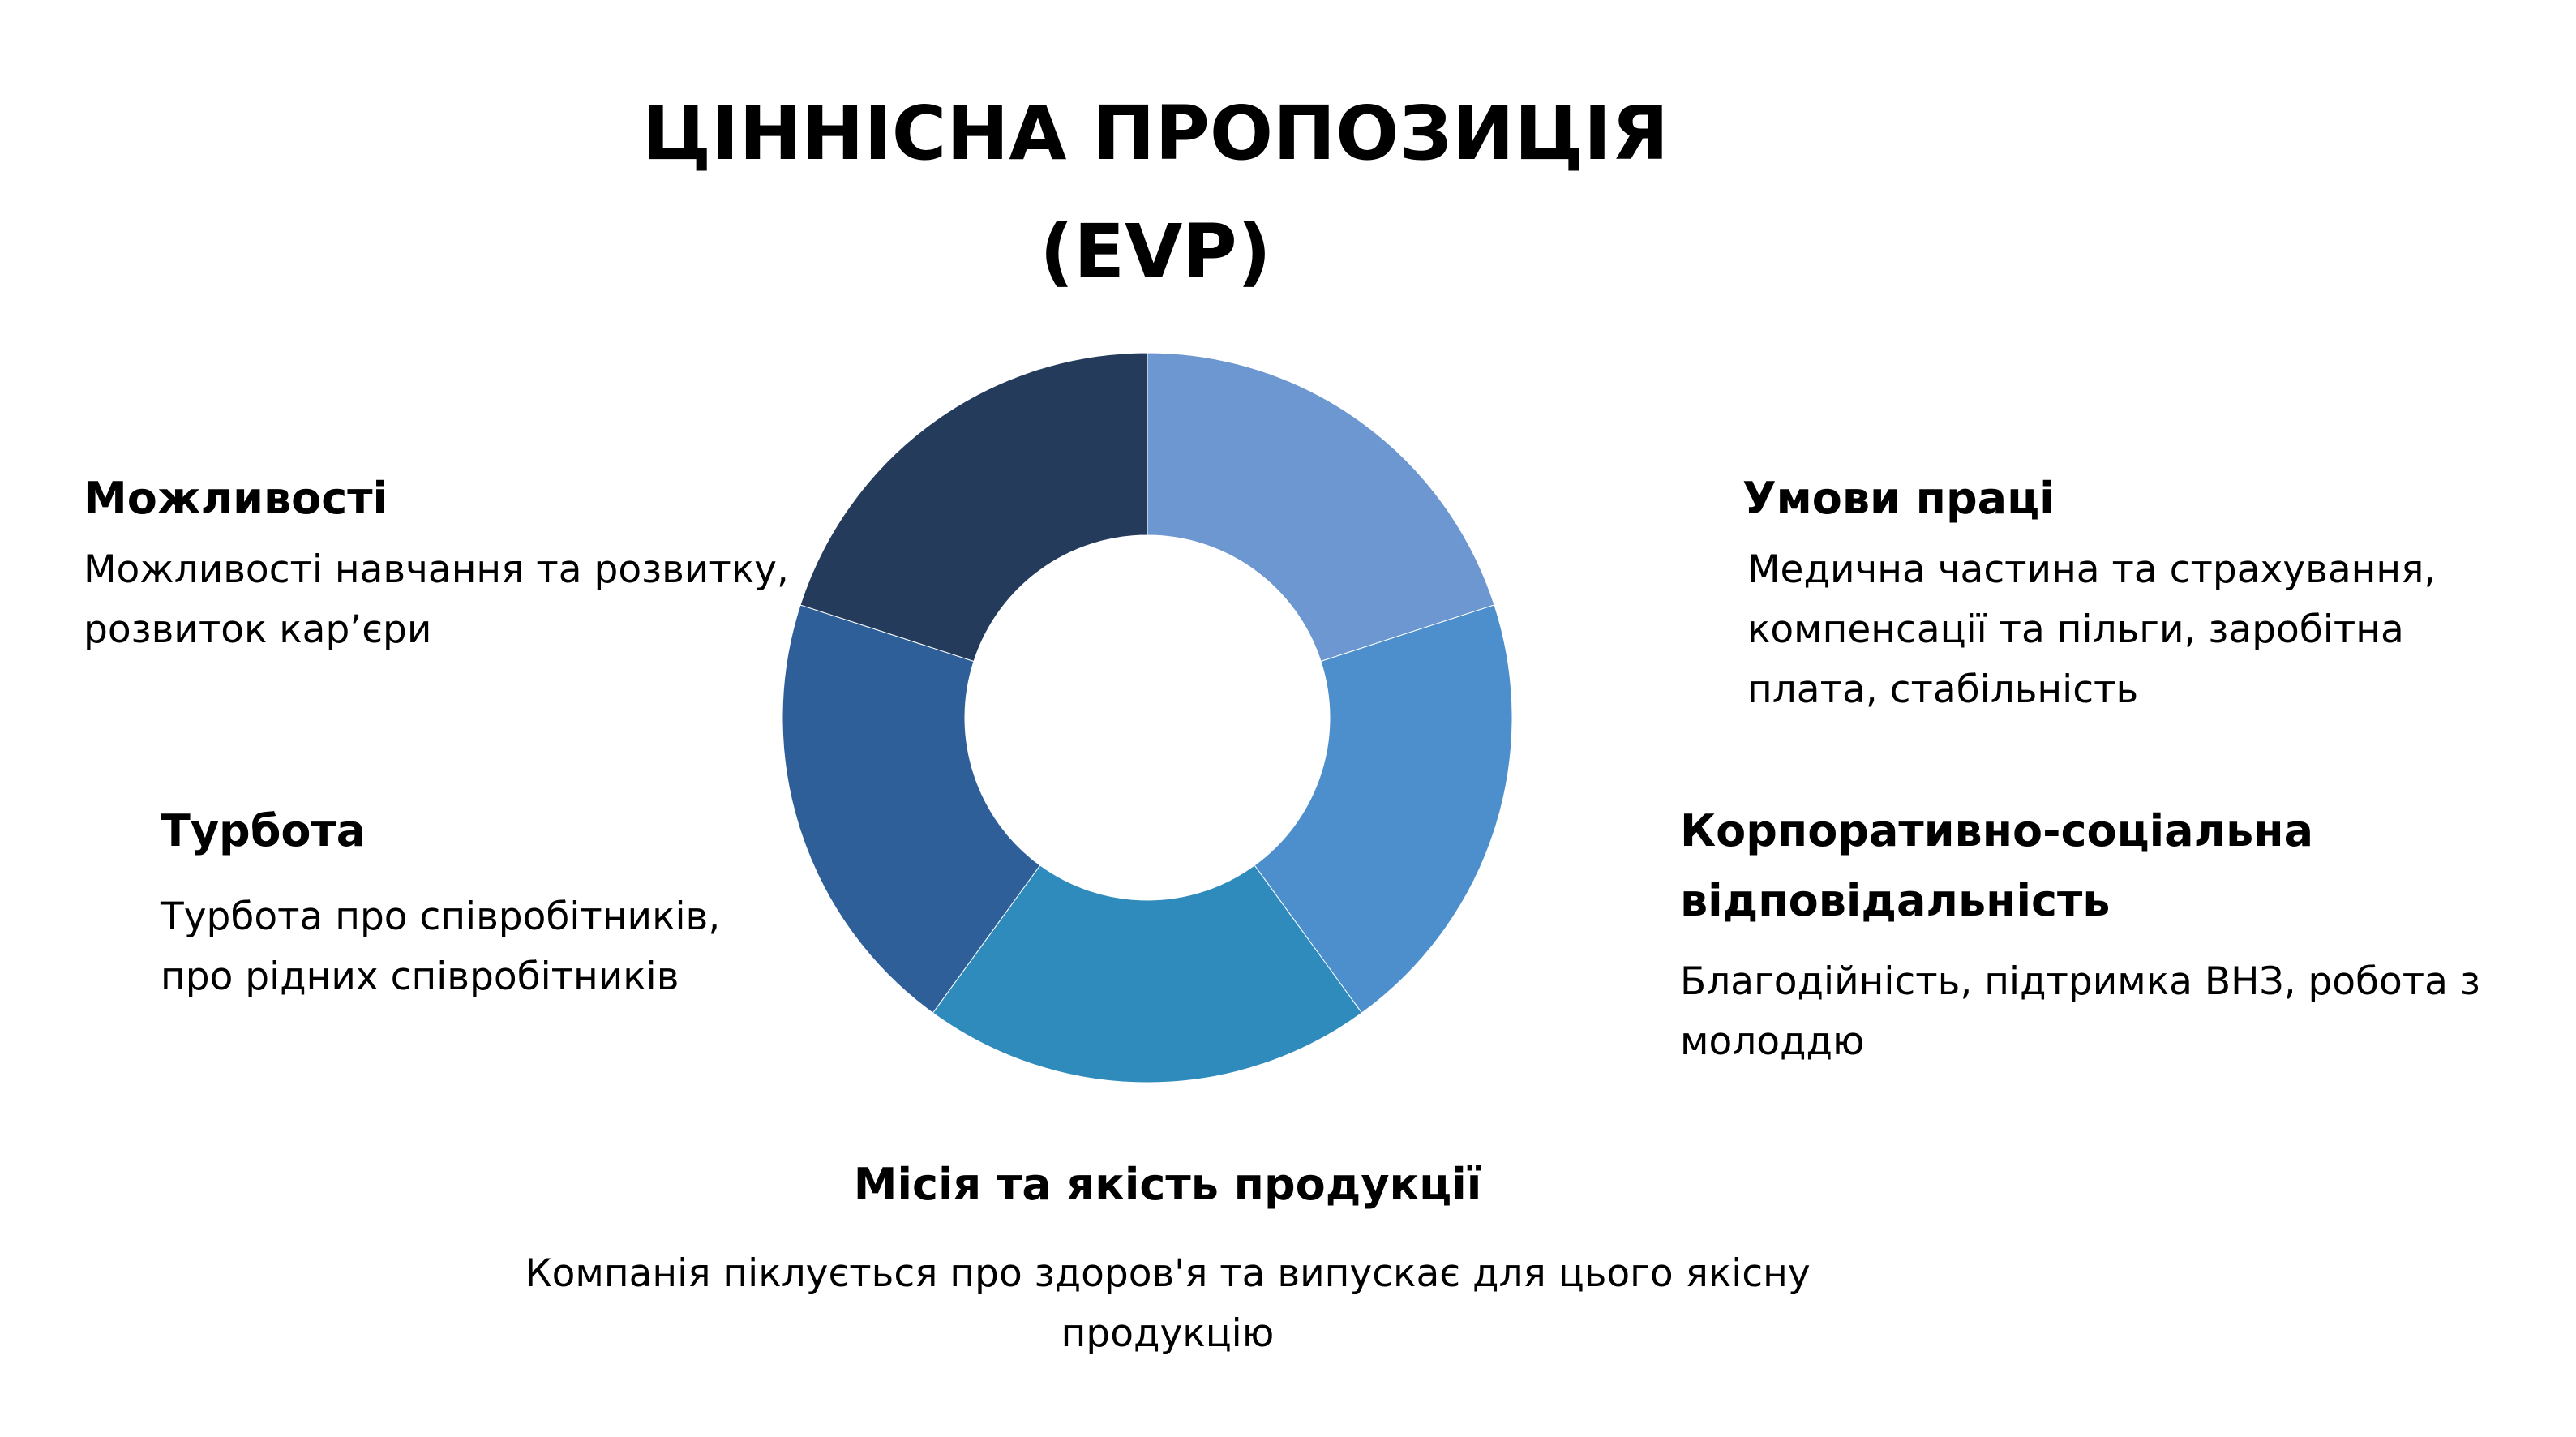 The width and height of the screenshot is (2576, 1437). Describe the element at coordinates (258, 629) in the screenshot. I see `opportunities-line-2: розвиток кар’єри` at that location.